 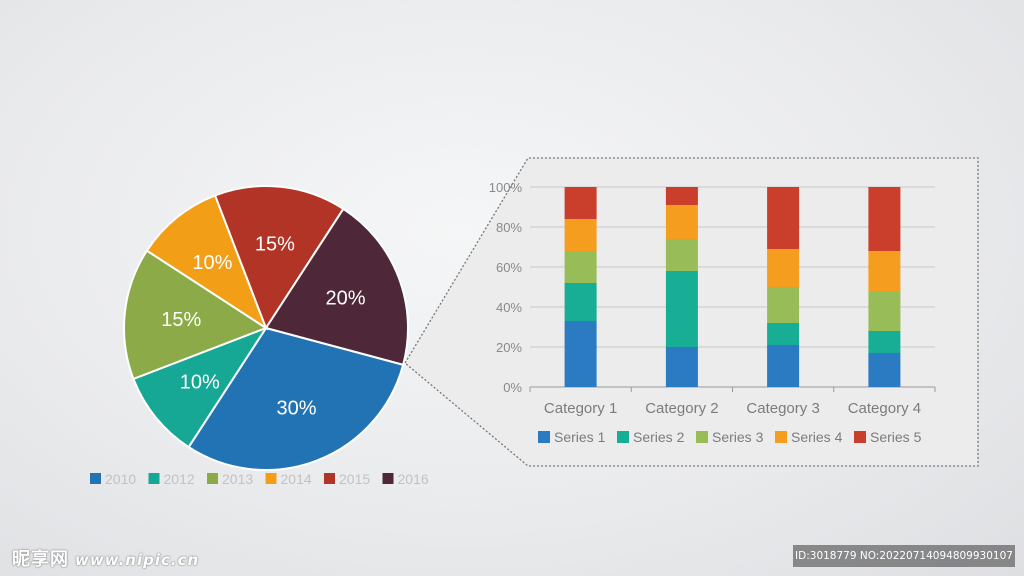 I want to click on bar-legend-label-2: Series 2, so click(x=659, y=437).